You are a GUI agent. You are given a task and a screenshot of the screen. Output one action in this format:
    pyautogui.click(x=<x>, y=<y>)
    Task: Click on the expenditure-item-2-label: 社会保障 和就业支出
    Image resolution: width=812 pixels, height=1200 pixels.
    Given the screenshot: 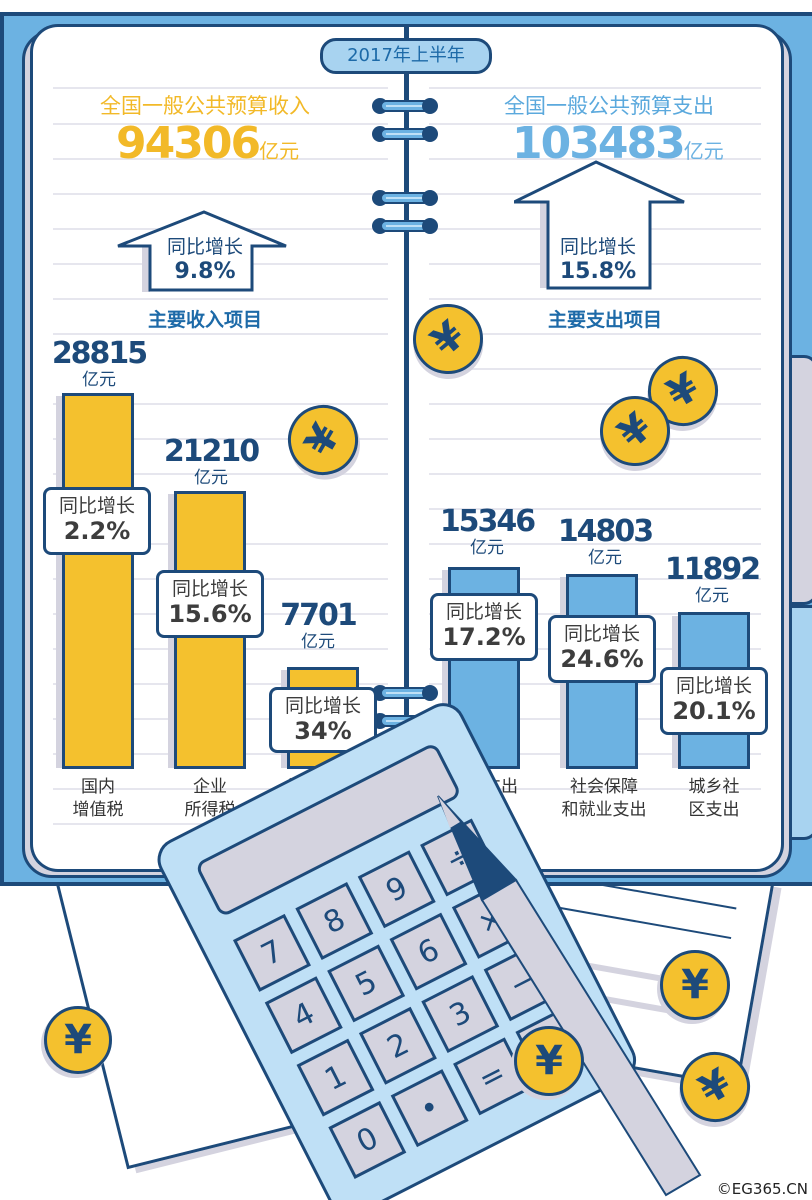 What is the action you would take?
    pyautogui.click(x=604, y=799)
    